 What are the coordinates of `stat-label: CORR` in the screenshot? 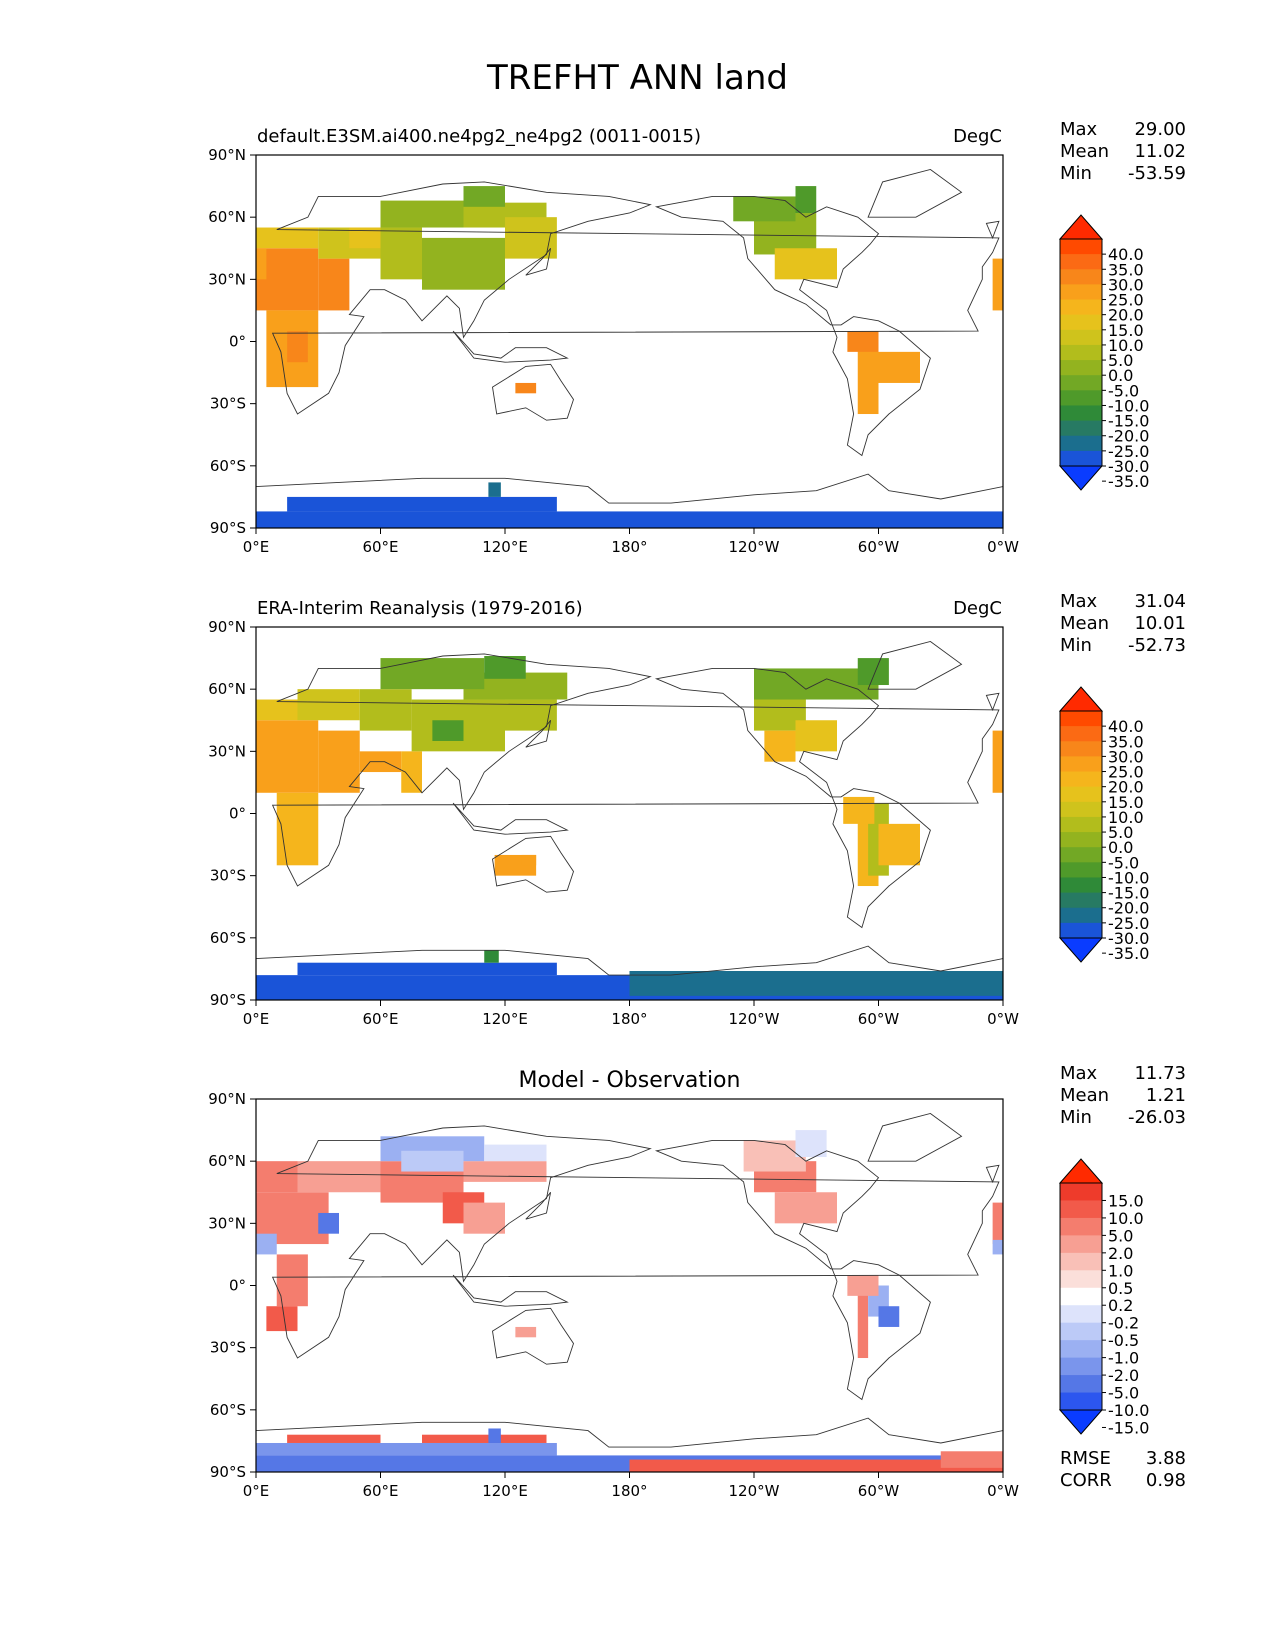 It's located at (1086, 1480).